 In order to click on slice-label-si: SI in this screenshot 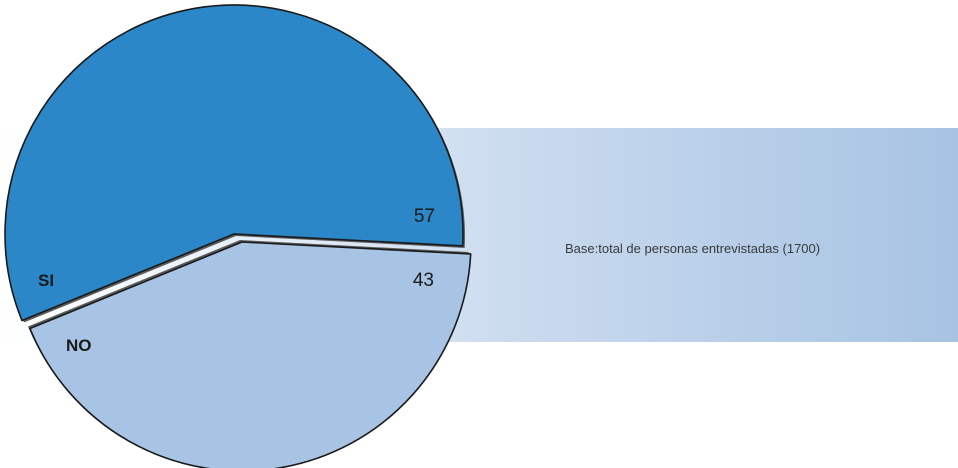, I will do `click(46, 280)`.